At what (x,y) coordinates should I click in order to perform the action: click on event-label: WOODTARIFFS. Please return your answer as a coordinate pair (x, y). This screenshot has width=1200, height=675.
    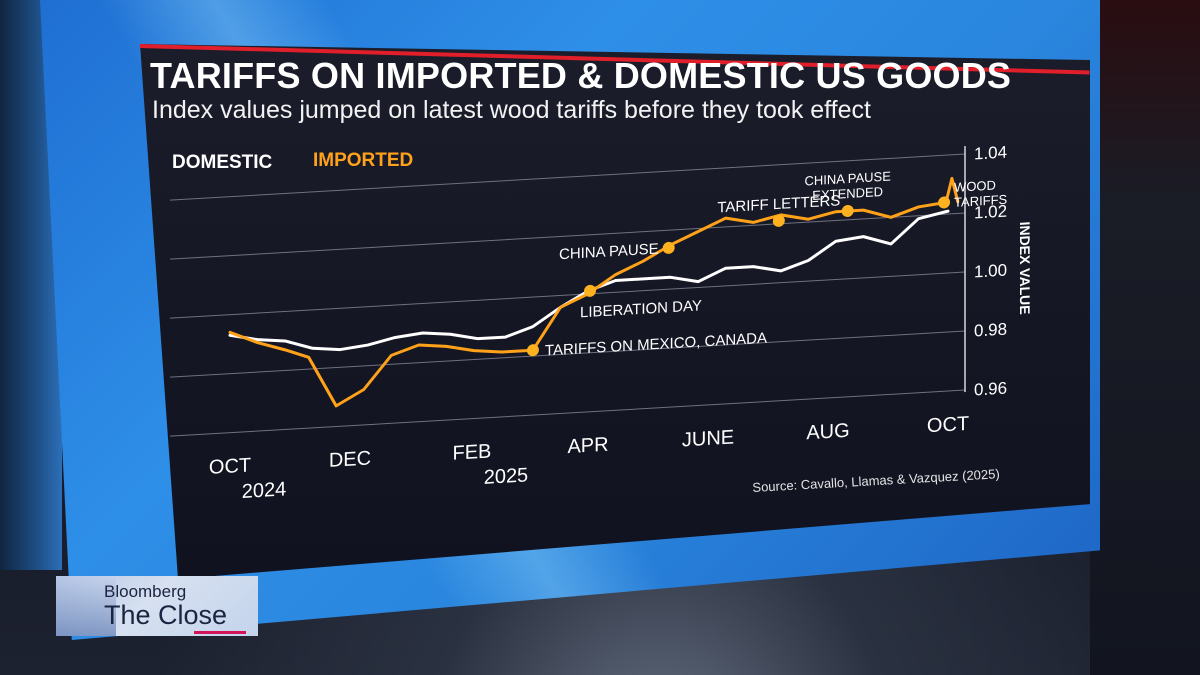
    Looking at the image, I should click on (980, 193).